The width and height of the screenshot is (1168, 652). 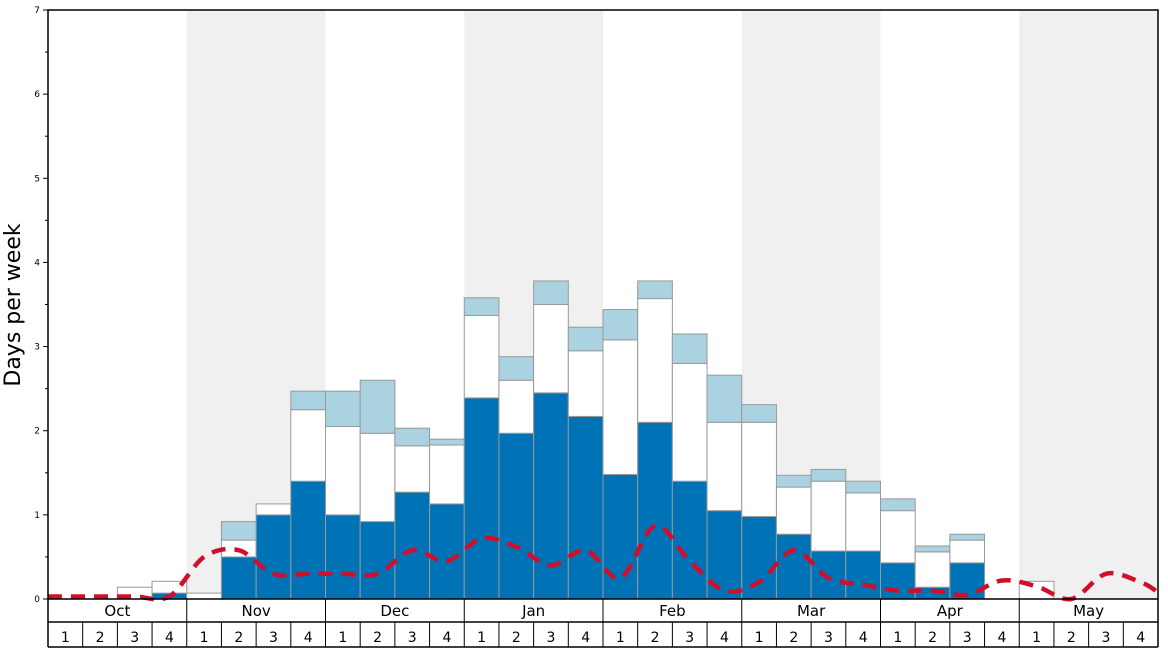 What do you see at coordinates (1088, 304) in the screenshot?
I see `month-band-may` at bounding box center [1088, 304].